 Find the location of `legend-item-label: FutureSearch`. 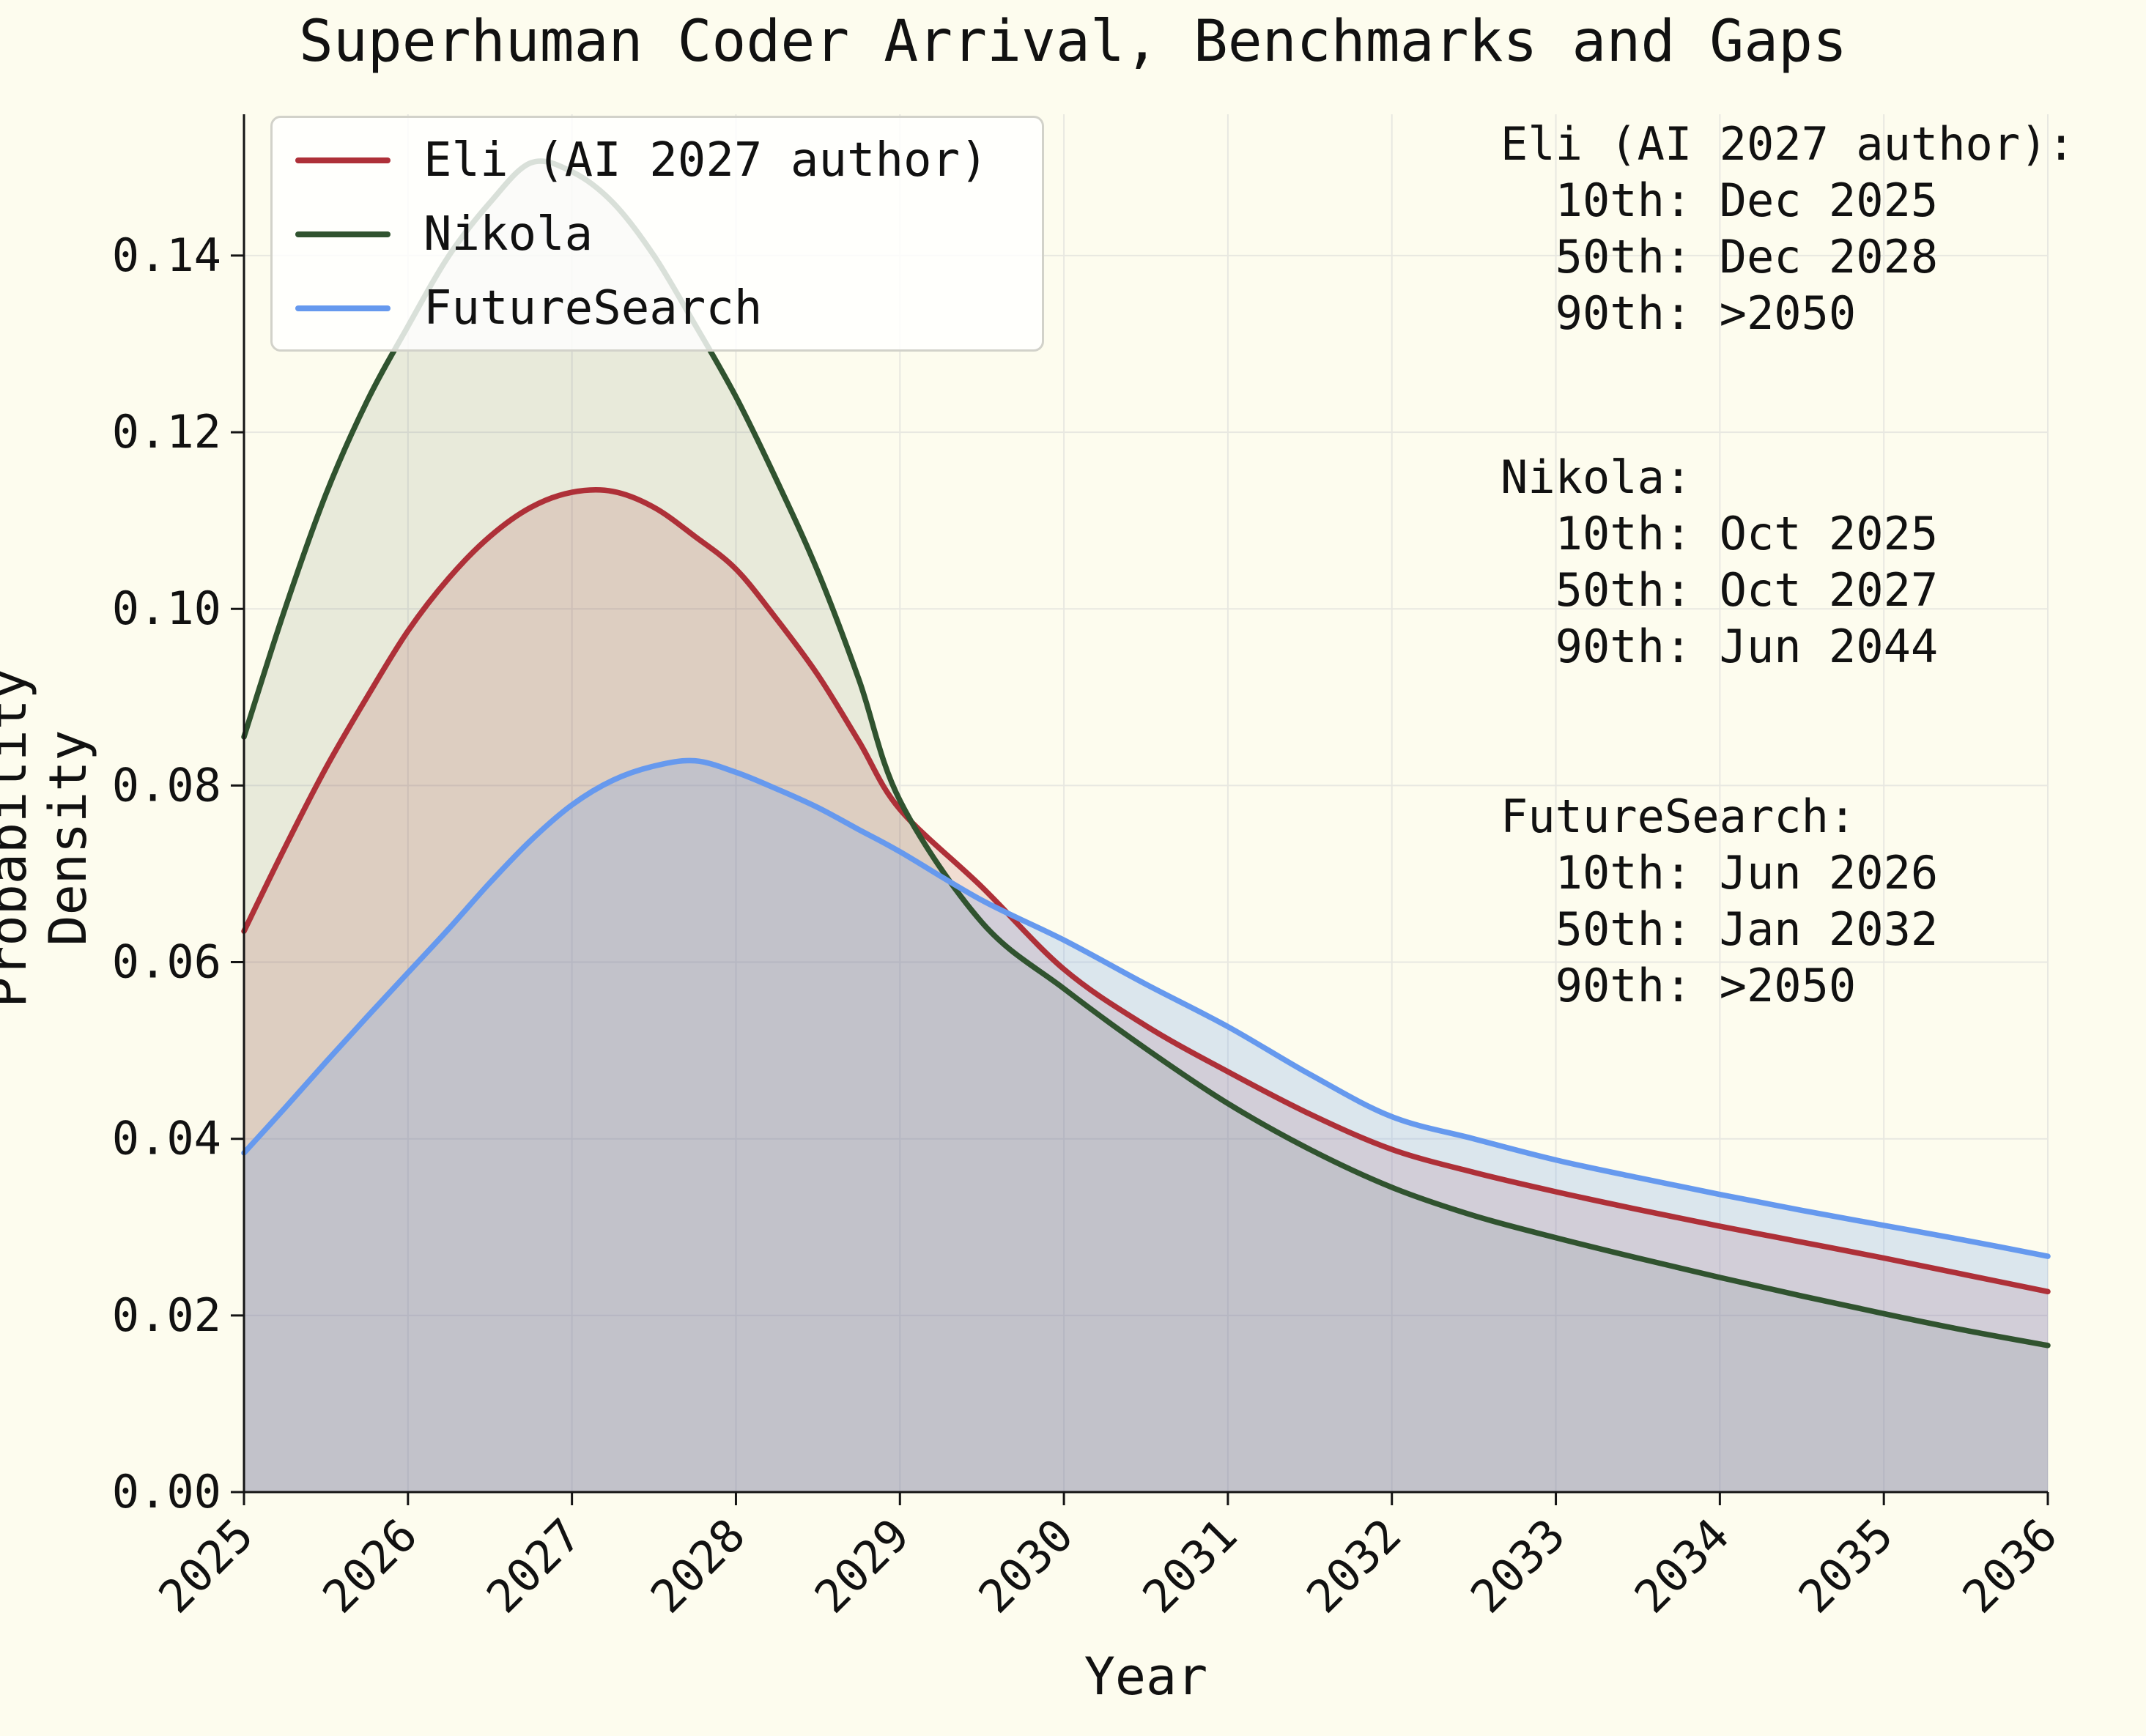

legend-item-label: FutureSearch is located at coordinates (593, 308).